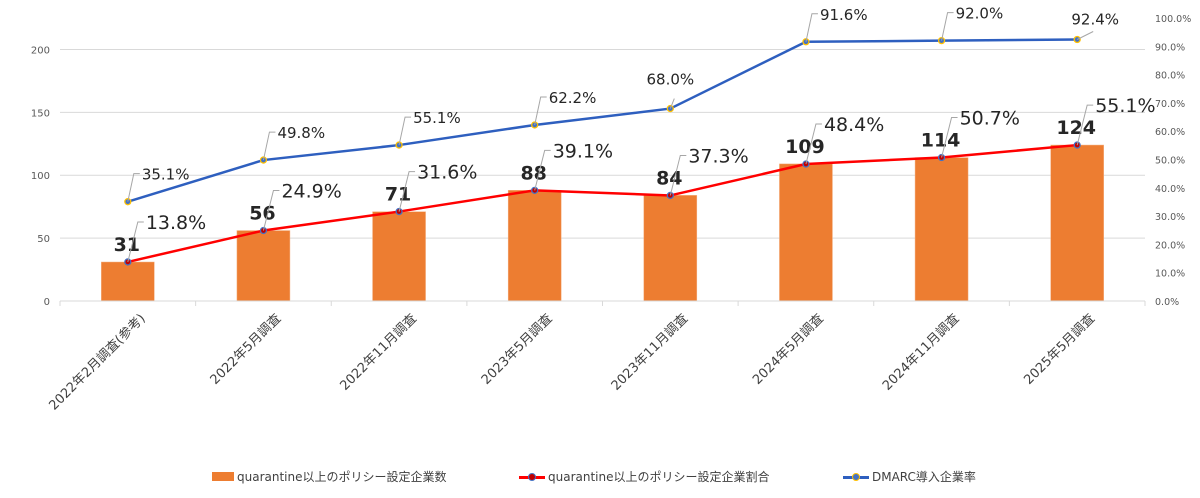 Image resolution: width=1200 pixels, height=498 pixels. Describe the element at coordinates (1170, 217) in the screenshot. I see `right-axis-tick-label: 30.0%` at that location.